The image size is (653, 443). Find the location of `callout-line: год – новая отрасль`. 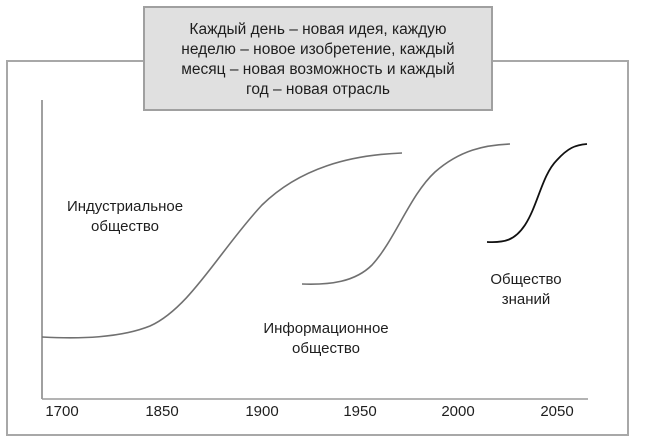

callout-line: год – новая отрасль is located at coordinates (318, 89).